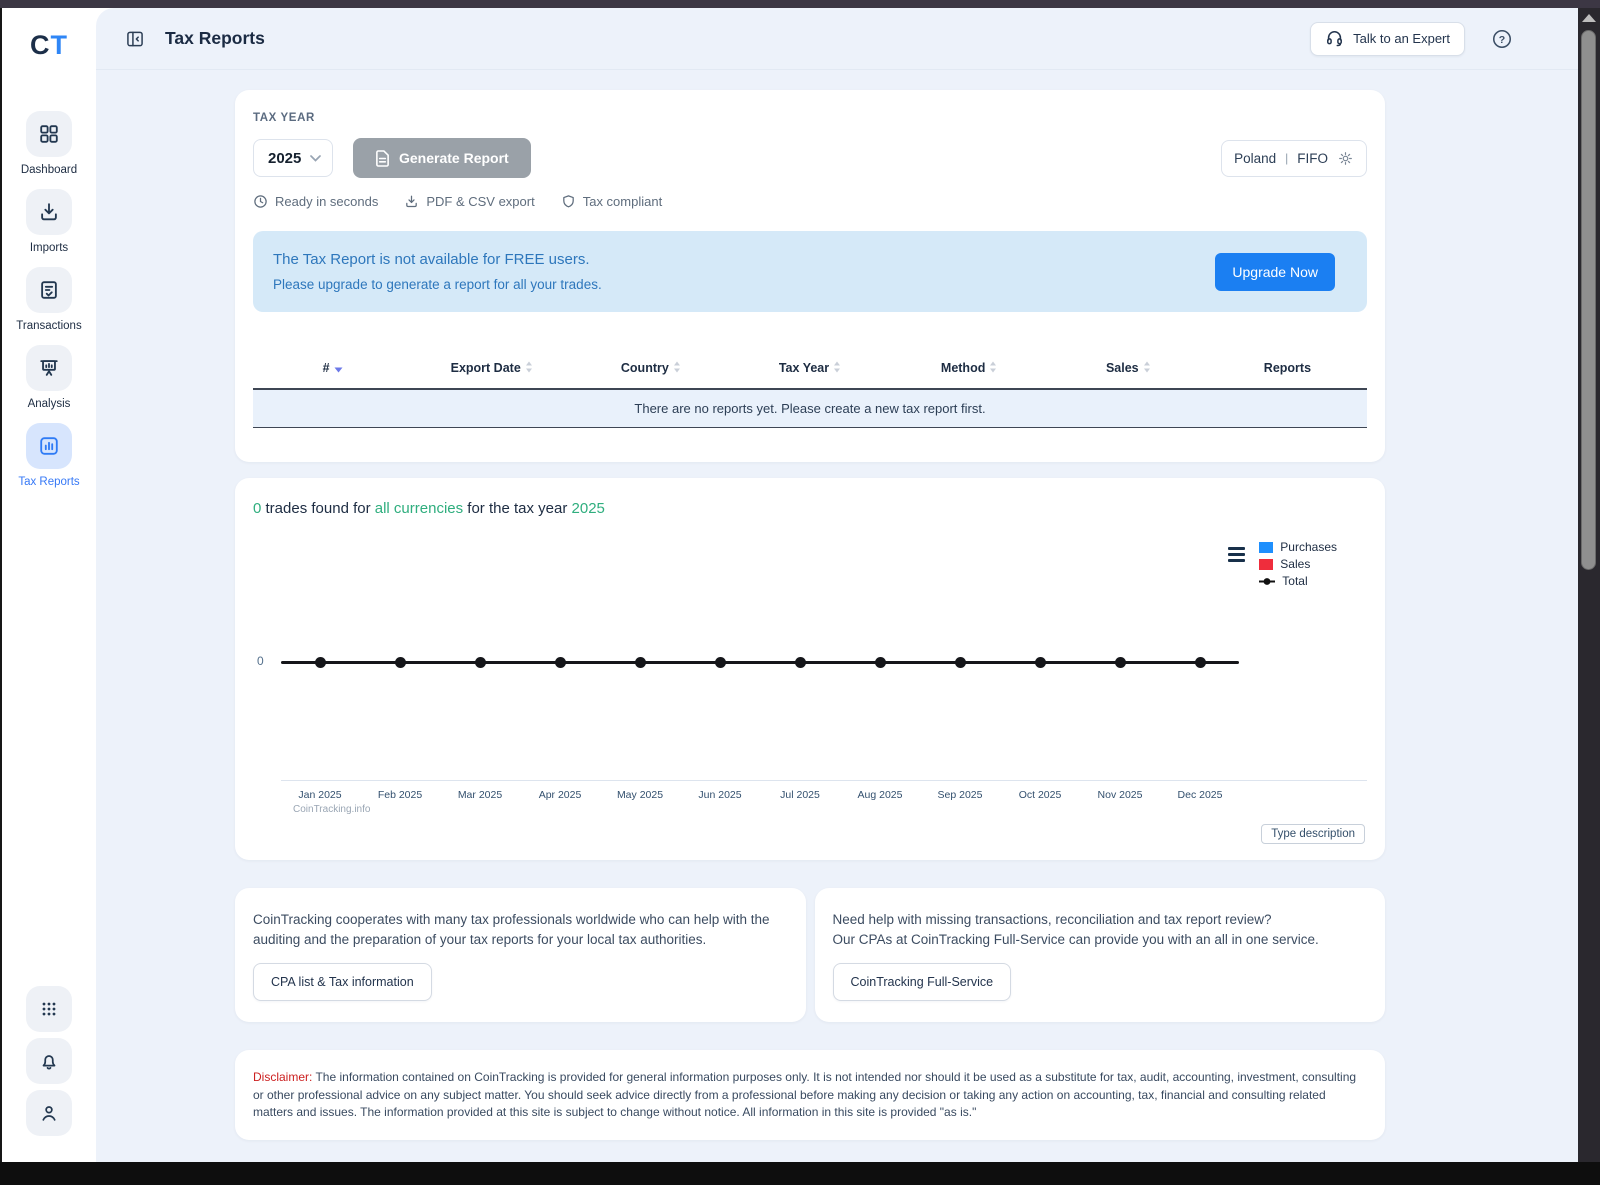  I want to click on notifications-button, so click(49, 1061).